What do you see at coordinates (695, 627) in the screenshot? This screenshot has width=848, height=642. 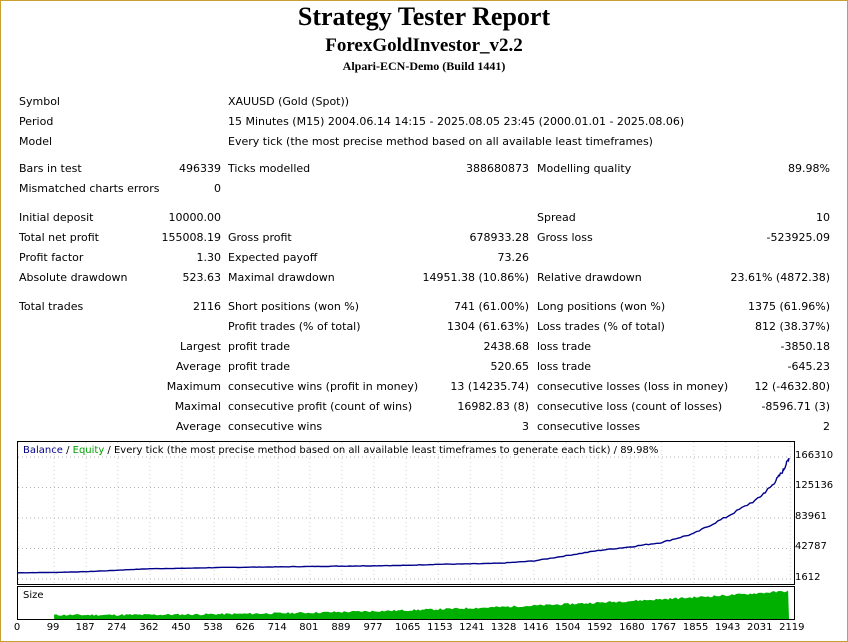 I see `x-tick-label: 1855` at bounding box center [695, 627].